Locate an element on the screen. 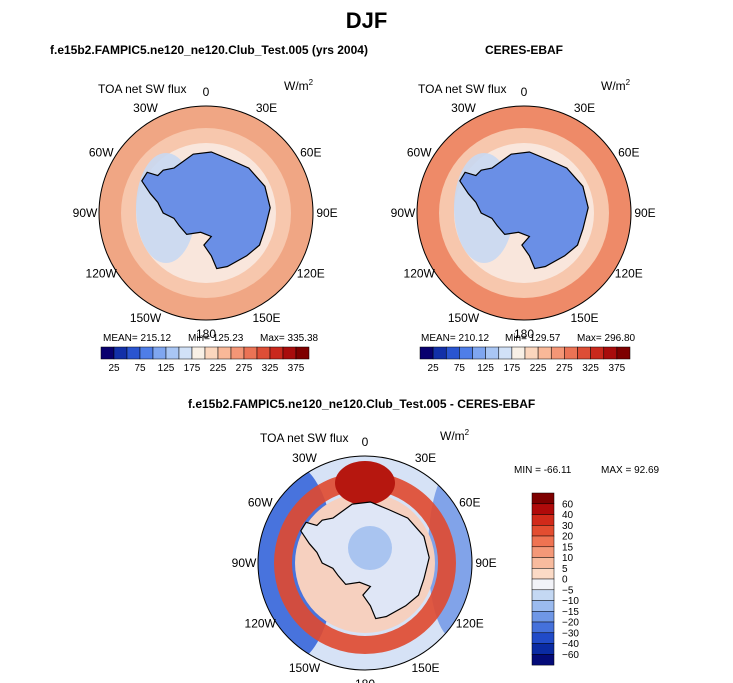 This screenshot has height=683, width=733. panel1-colorbar-tick: 225 is located at coordinates (218, 368).